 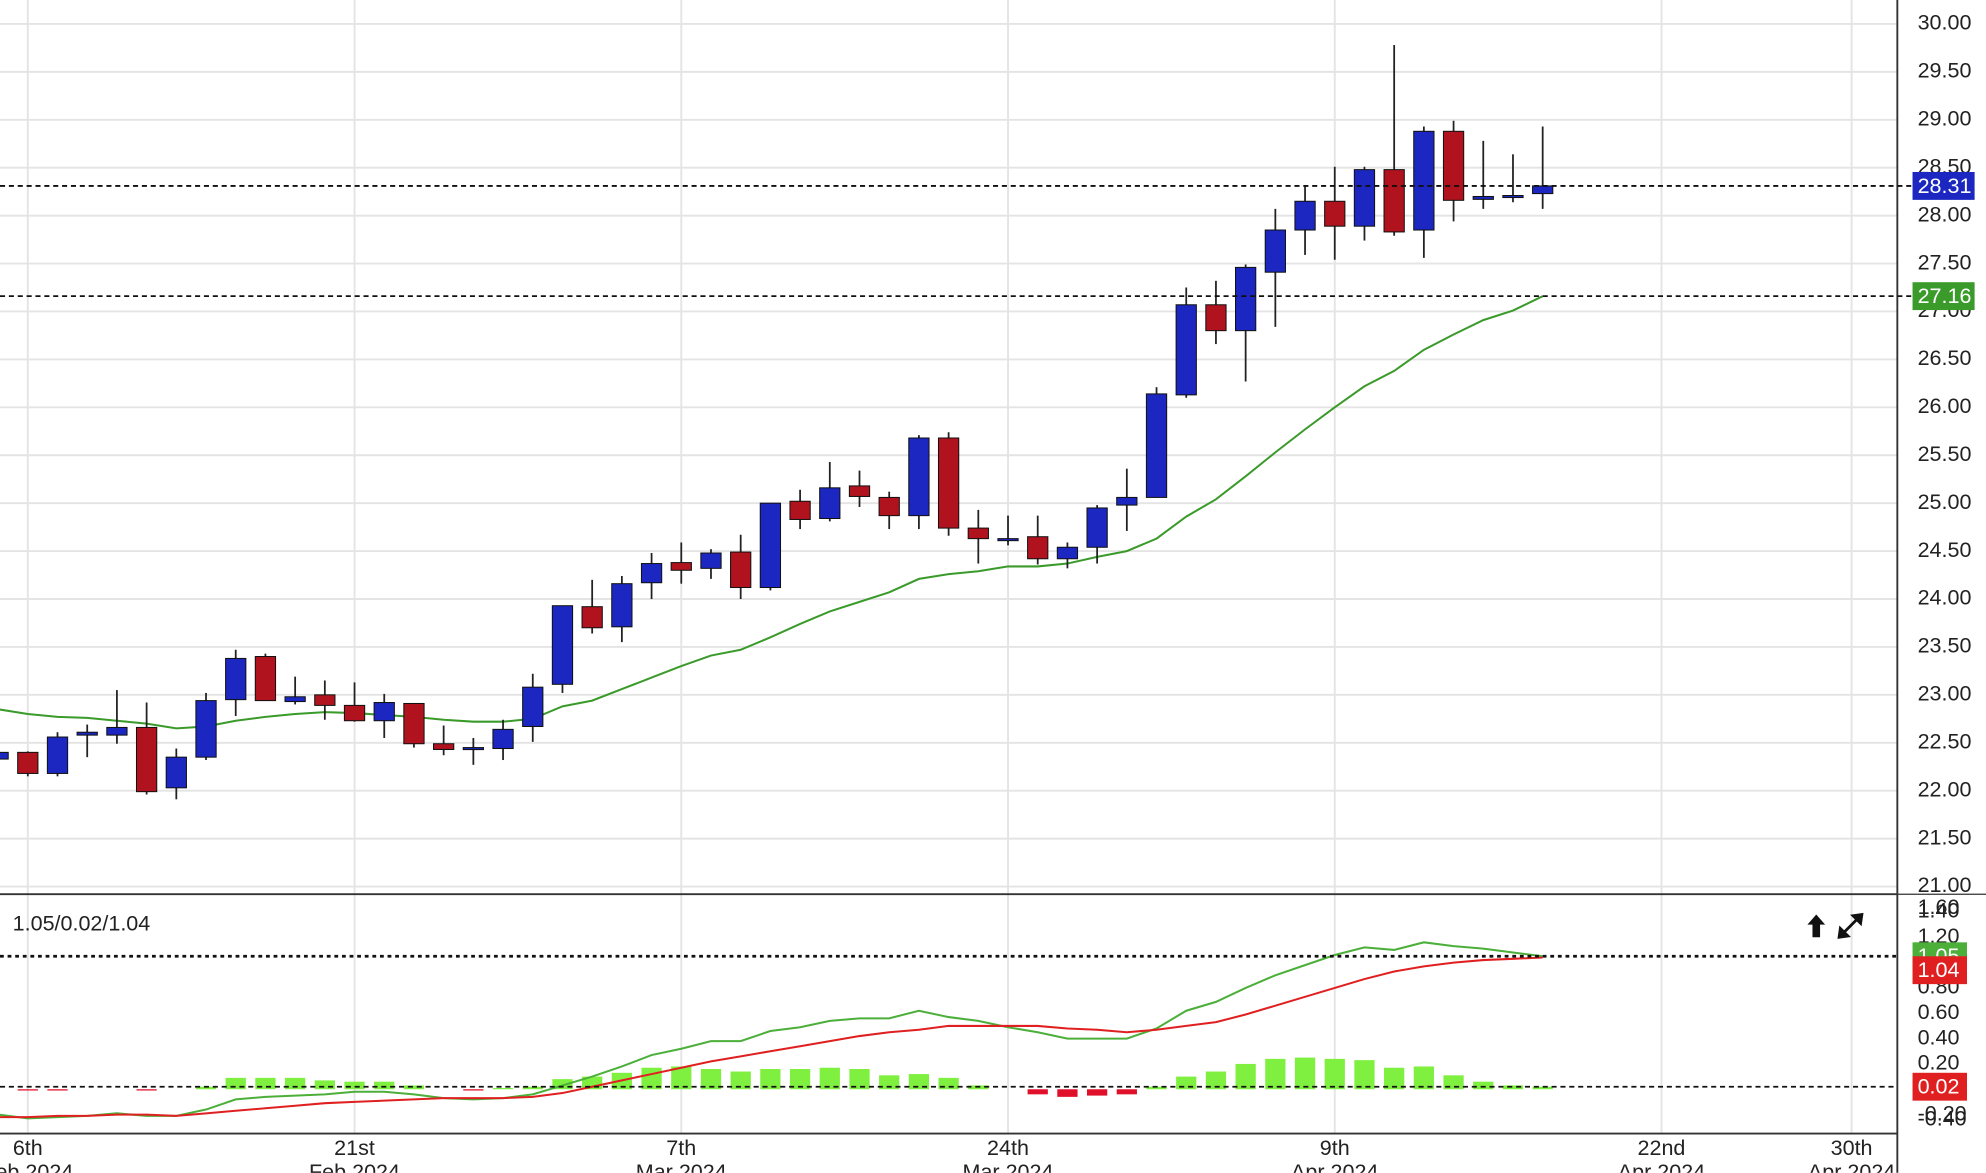 What do you see at coordinates (1945, 837) in the screenshot?
I see `y-tick-label: 21.50` at bounding box center [1945, 837].